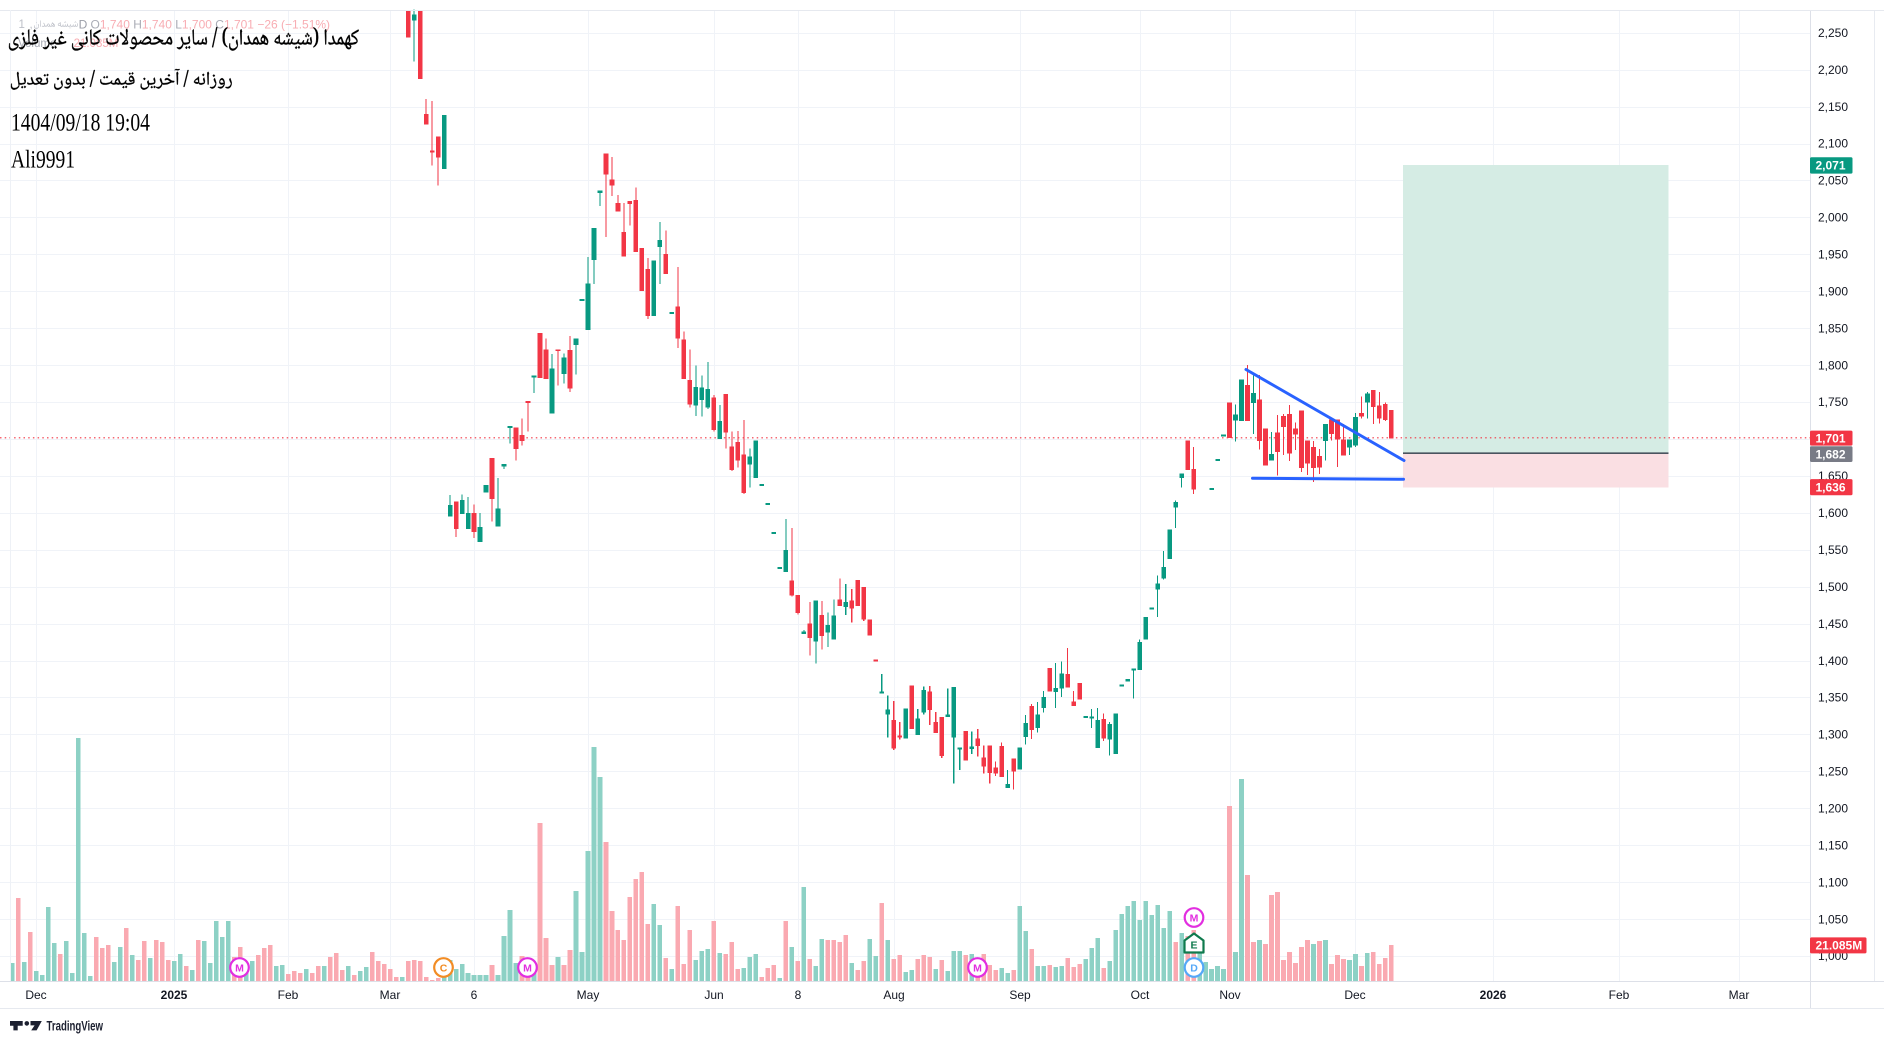 The width and height of the screenshot is (1884, 1044). Describe the element at coordinates (1833, 144) in the screenshot. I see `svg-text: 2,100` at that location.